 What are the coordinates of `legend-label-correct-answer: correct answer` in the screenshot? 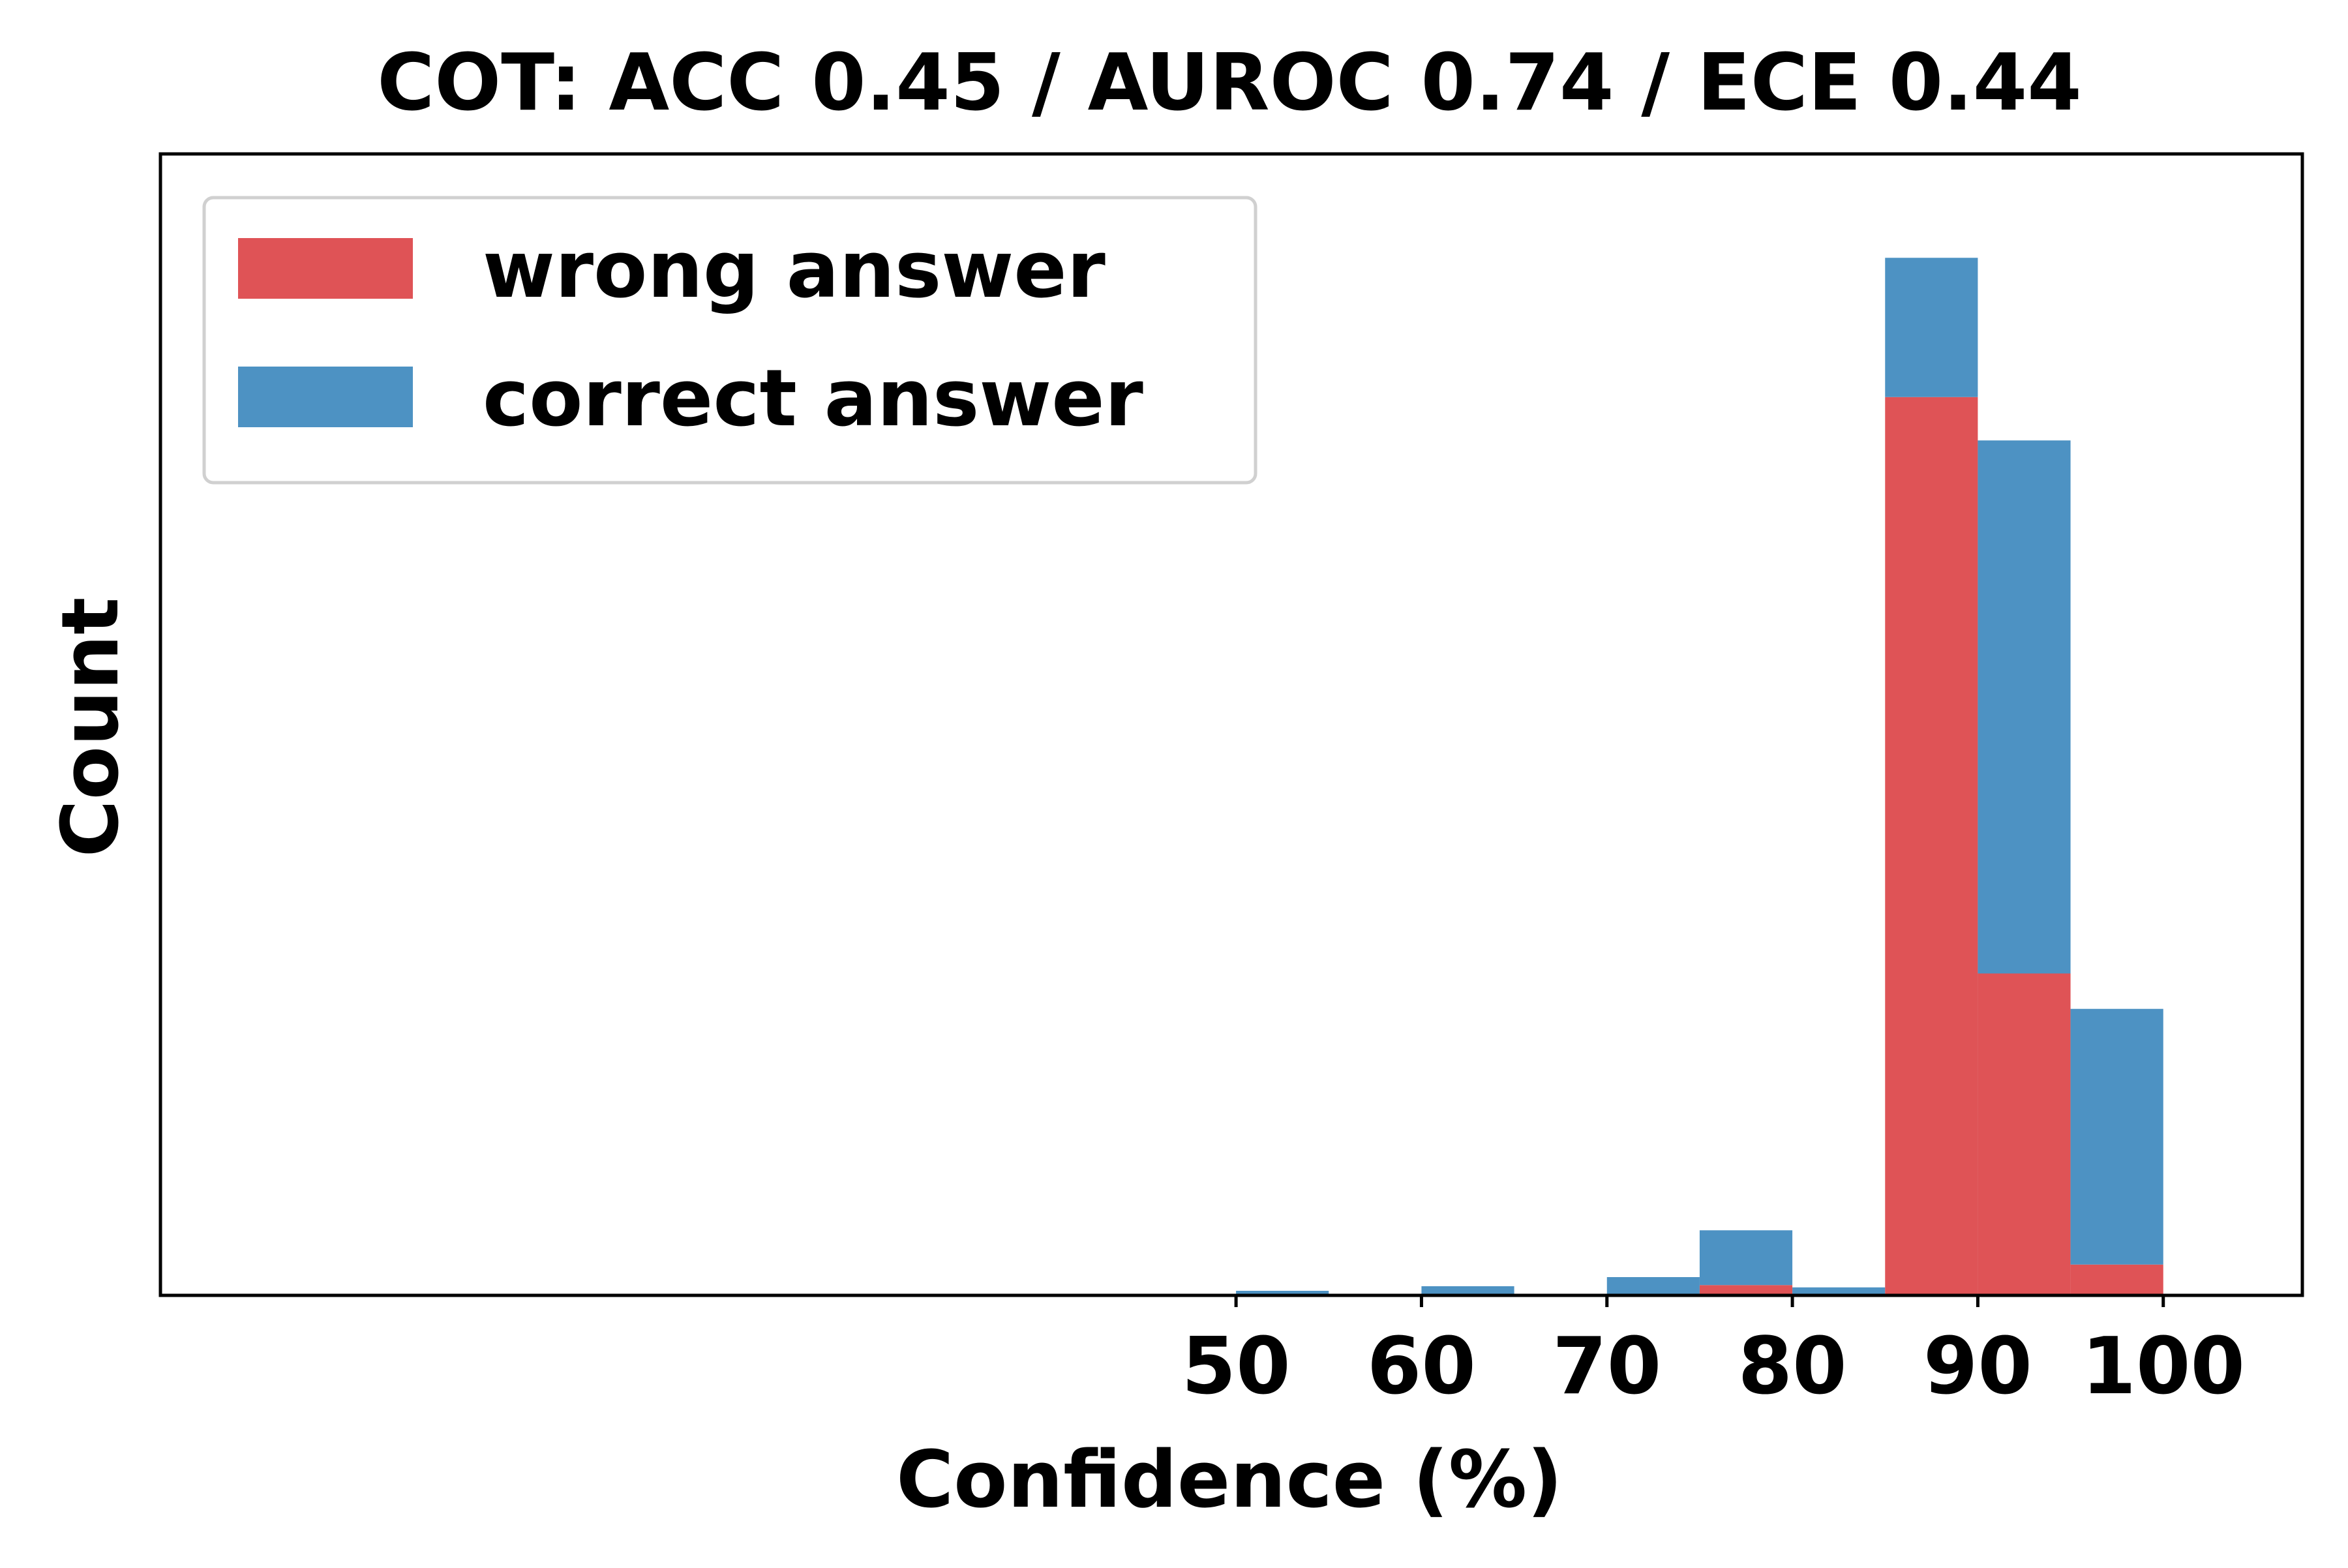 It's located at (813, 399).